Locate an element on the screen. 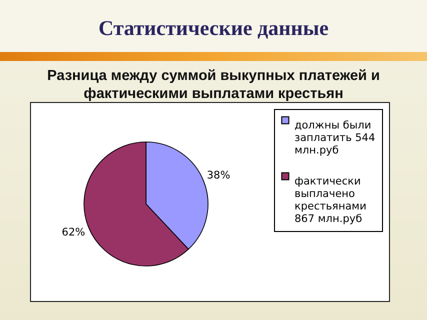 This screenshot has height=320, width=427. chart-subtitle: Разница между суммой выкупных платежей и фактическими выплатами крестьян is located at coordinates (213, 85).